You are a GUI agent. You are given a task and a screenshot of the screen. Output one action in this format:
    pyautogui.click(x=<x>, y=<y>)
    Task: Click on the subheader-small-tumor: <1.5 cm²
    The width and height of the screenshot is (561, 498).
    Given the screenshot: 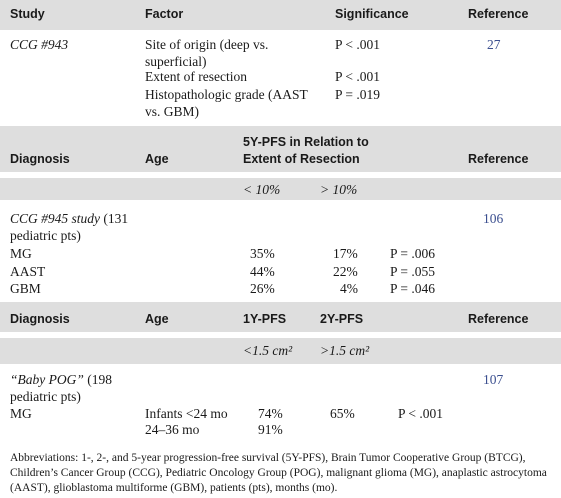 What is the action you would take?
    pyautogui.click(x=268, y=350)
    